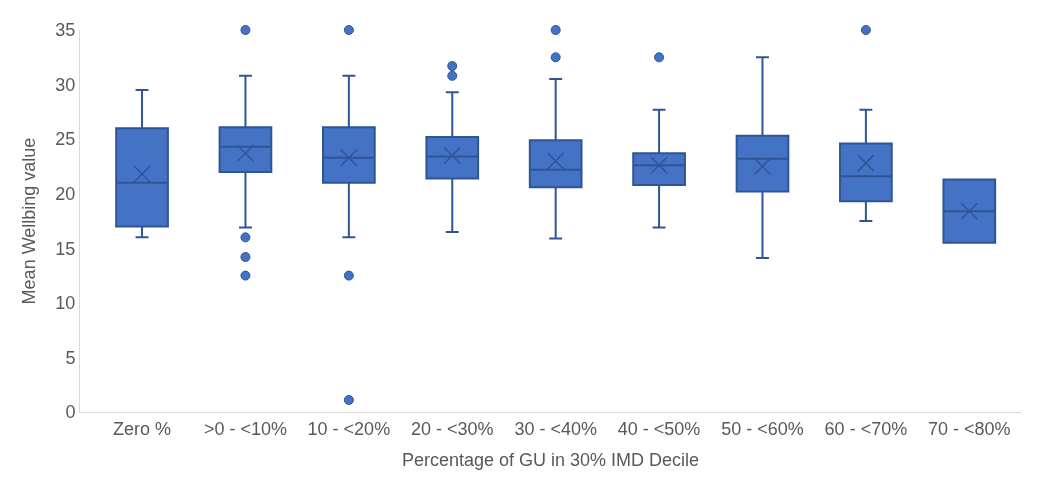  I want to click on x-axis-title: Percentage of GU in 30% IMD Decile, so click(550, 459).